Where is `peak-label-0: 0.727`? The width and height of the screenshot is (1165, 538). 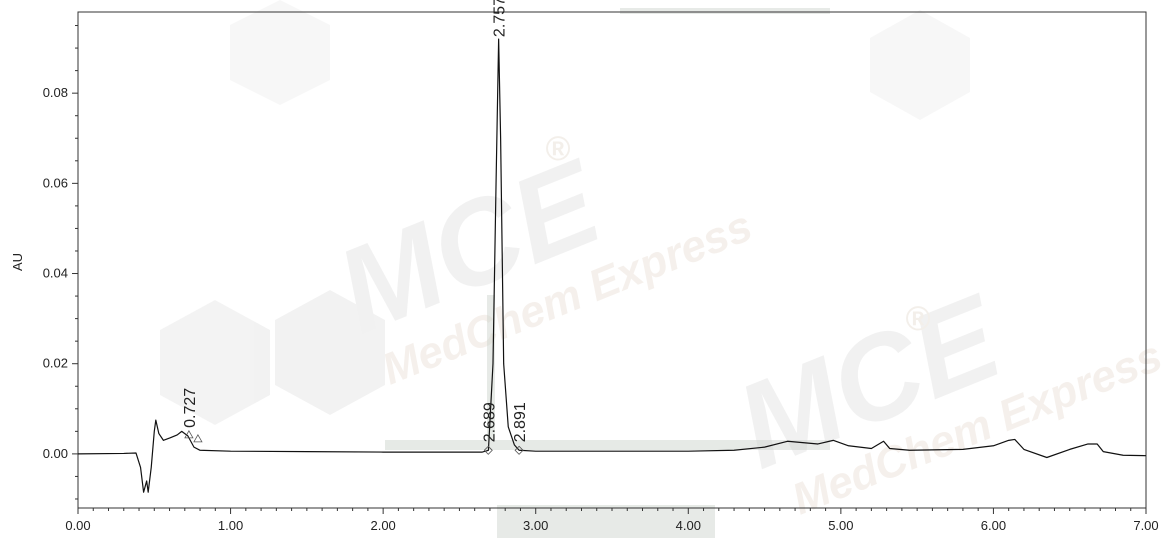 peak-label-0: 0.727 is located at coordinates (190, 408).